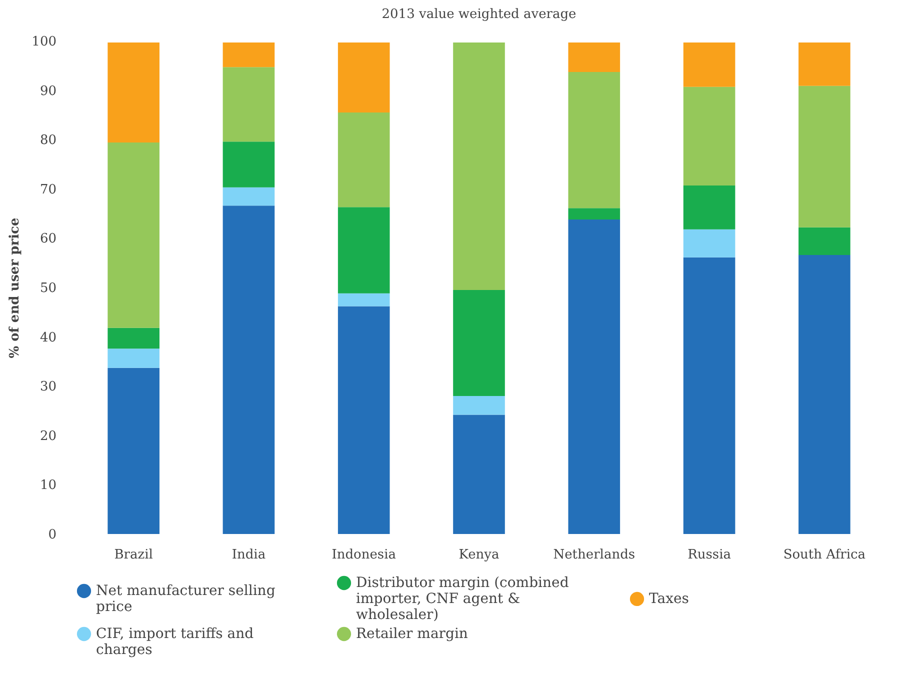 This screenshot has width=904, height=677. Describe the element at coordinates (15, 288) in the screenshot. I see `y-axis-title: % of end user price` at that location.